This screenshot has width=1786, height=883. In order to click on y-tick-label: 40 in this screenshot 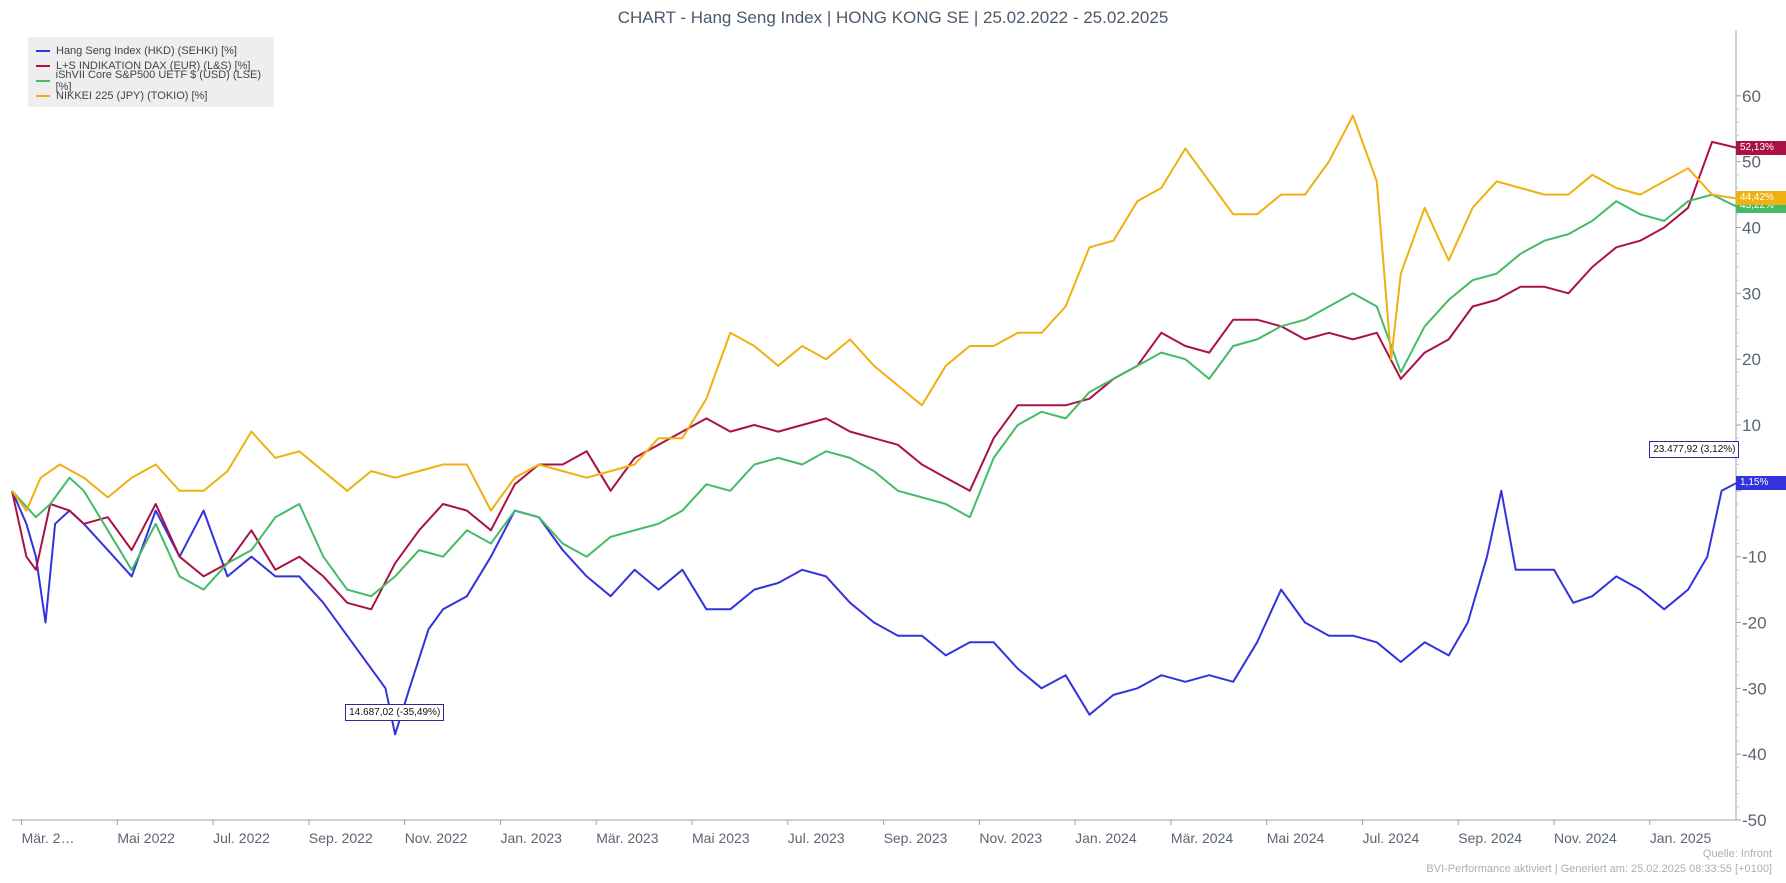, I will do `click(1751, 228)`.